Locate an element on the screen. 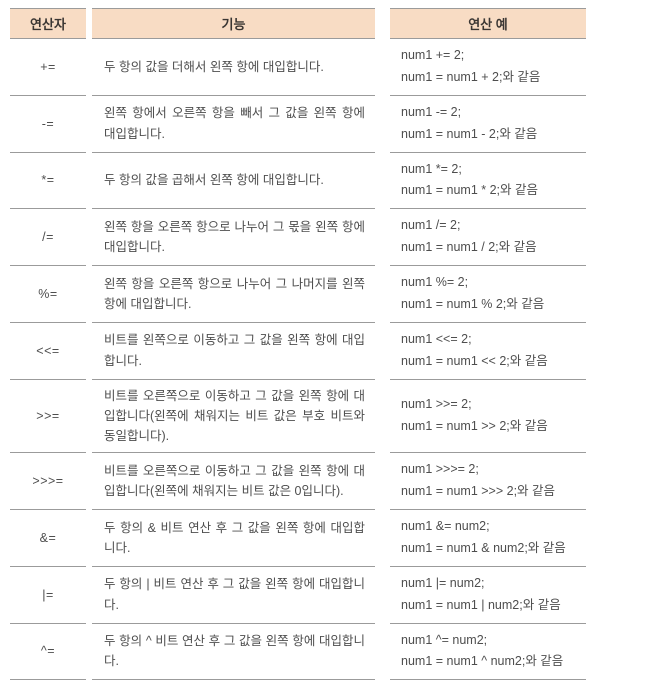 This screenshot has width=664, height=680. description-cell: 두 항의 값을 더해서 왼쪽 항에 대입합니다. is located at coordinates (233, 67).